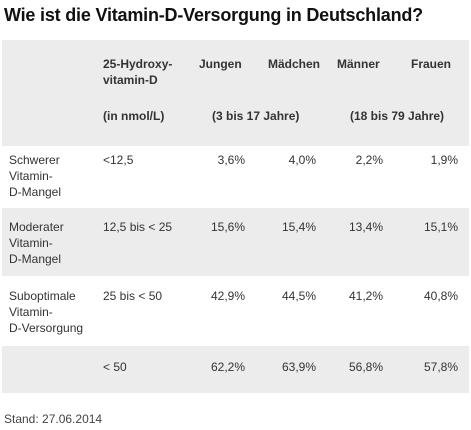  Describe the element at coordinates (138, 227) in the screenshot. I see `row-range: 12,5 bis < 25` at that location.